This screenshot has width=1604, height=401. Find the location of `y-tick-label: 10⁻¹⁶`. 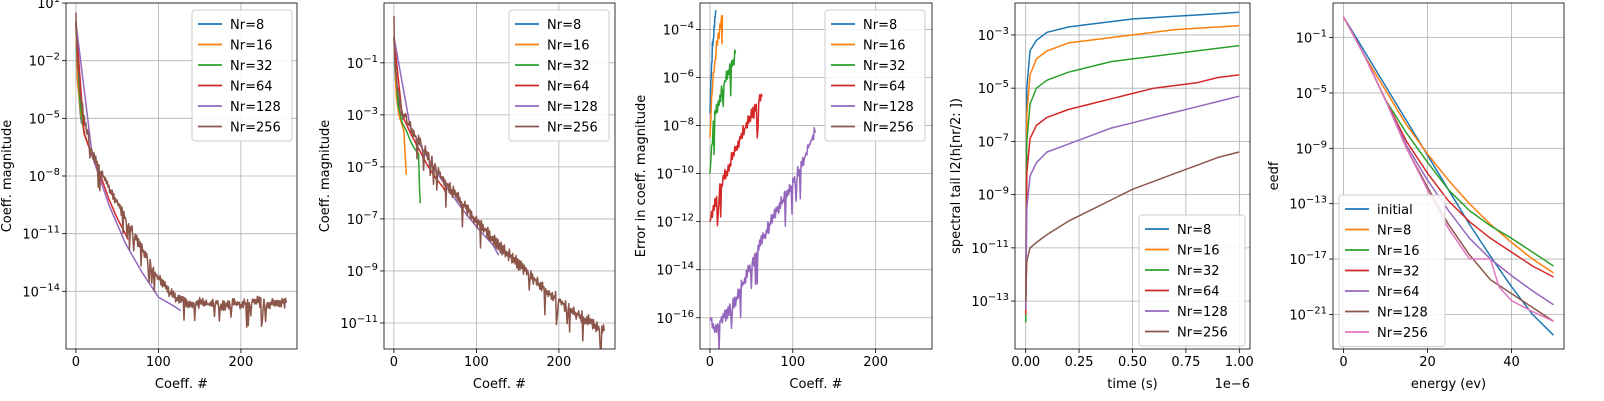

y-tick-label: 10⁻¹⁶ is located at coordinates (675, 318).